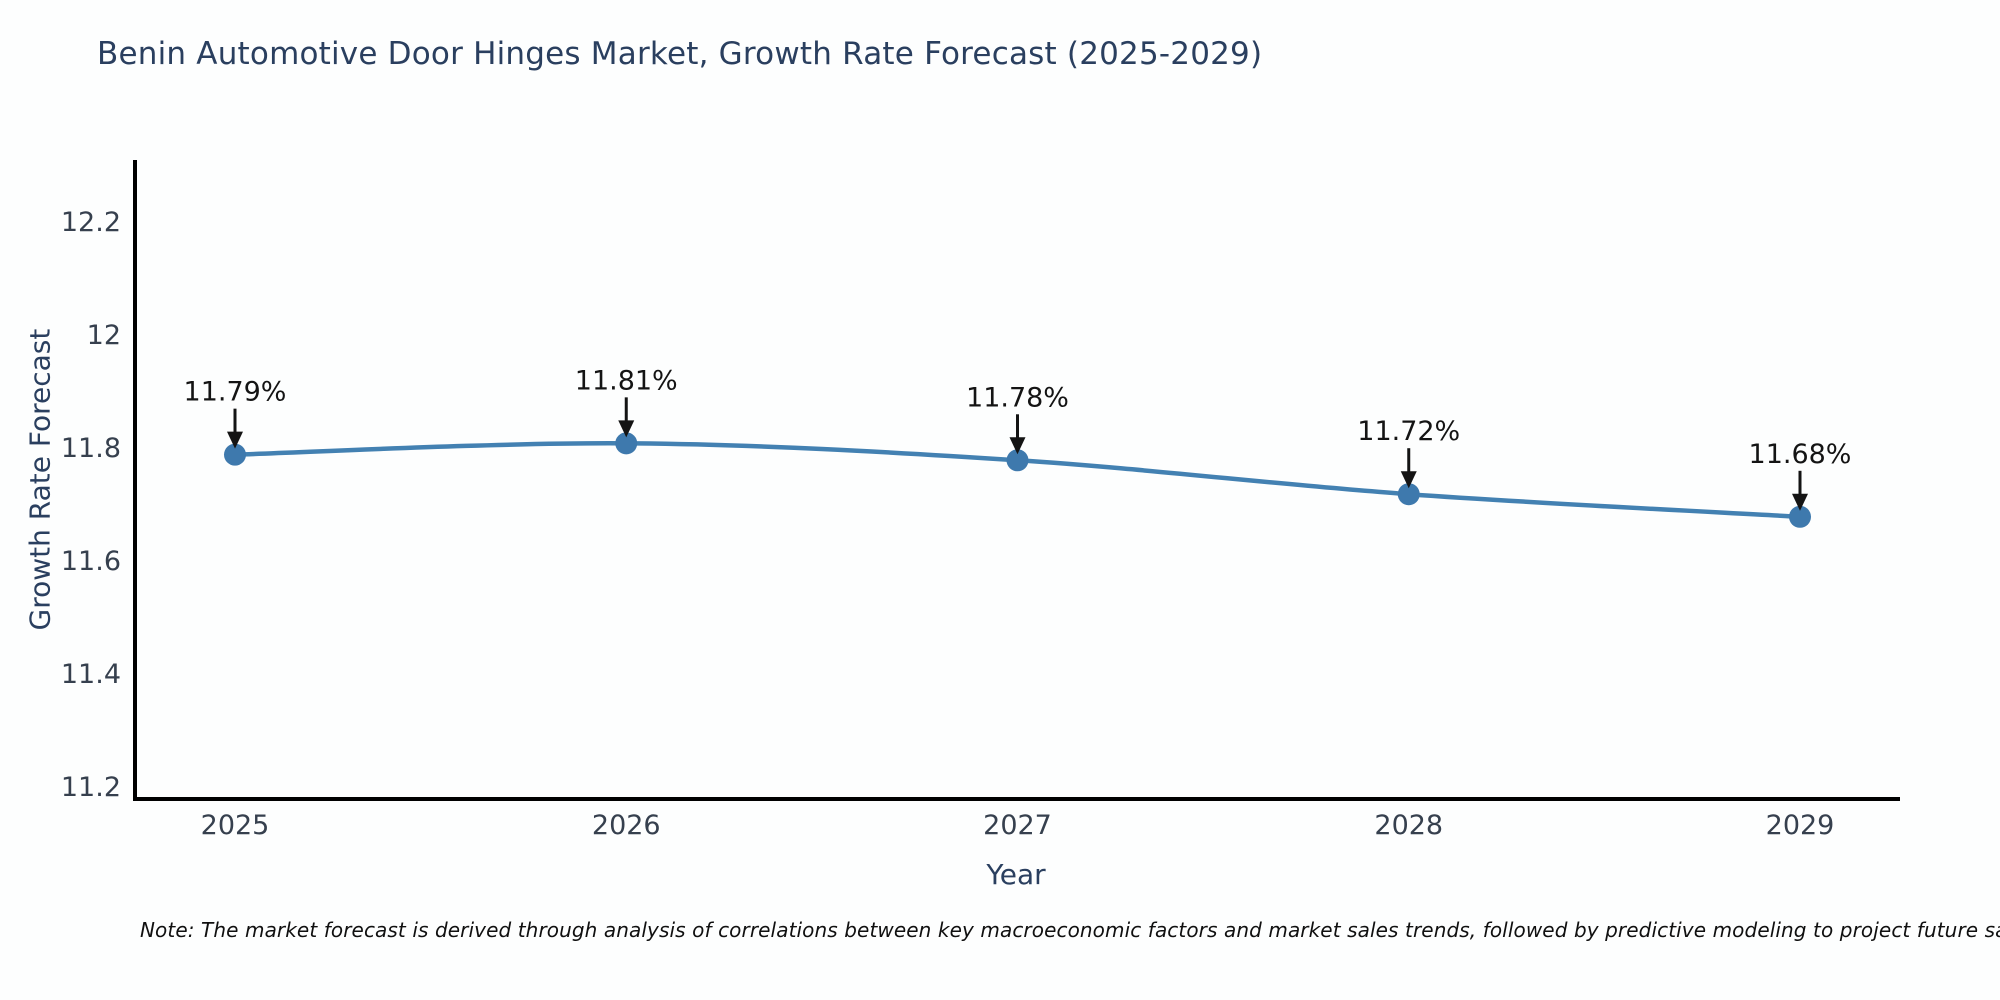 This screenshot has height=1000, width=2000. What do you see at coordinates (90, 787) in the screenshot?
I see `y-tick-label: 11.2` at bounding box center [90, 787].